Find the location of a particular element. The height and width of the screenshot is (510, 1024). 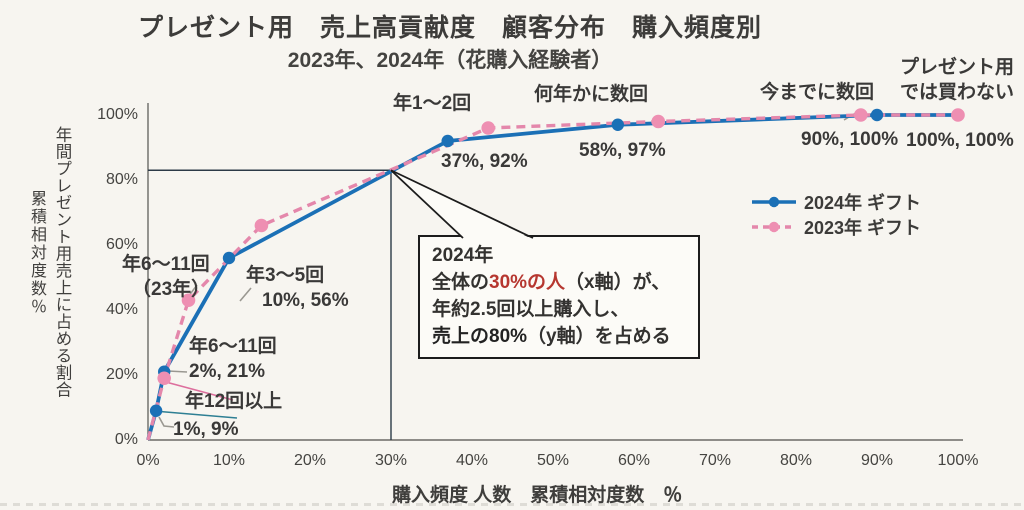

callout-line-4: 売上の80%（y軸）を占める is located at coordinates (551, 336).